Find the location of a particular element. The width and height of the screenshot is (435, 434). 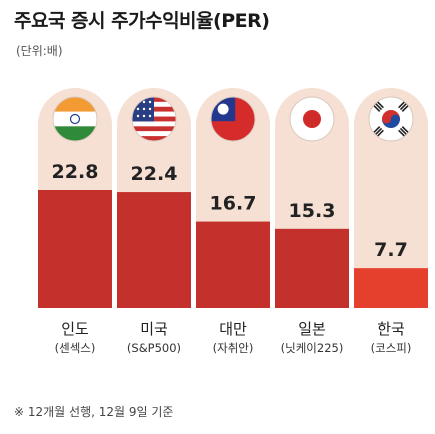

index-label: (S&P500) is located at coordinates (154, 348).